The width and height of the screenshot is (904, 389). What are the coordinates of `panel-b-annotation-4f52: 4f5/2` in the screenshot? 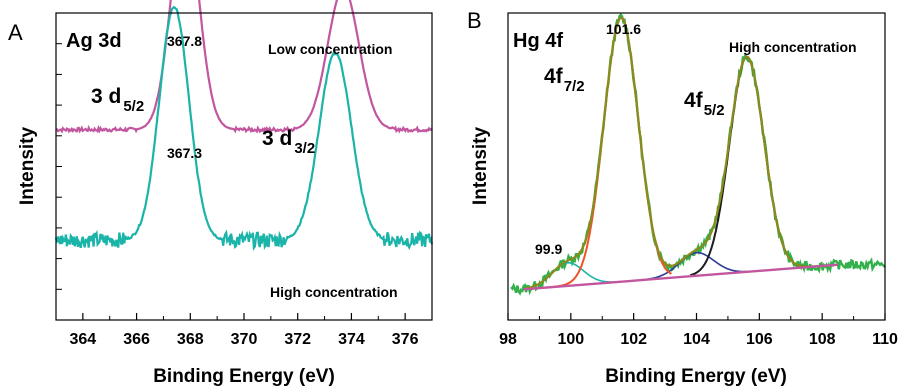 It's located at (704, 104).